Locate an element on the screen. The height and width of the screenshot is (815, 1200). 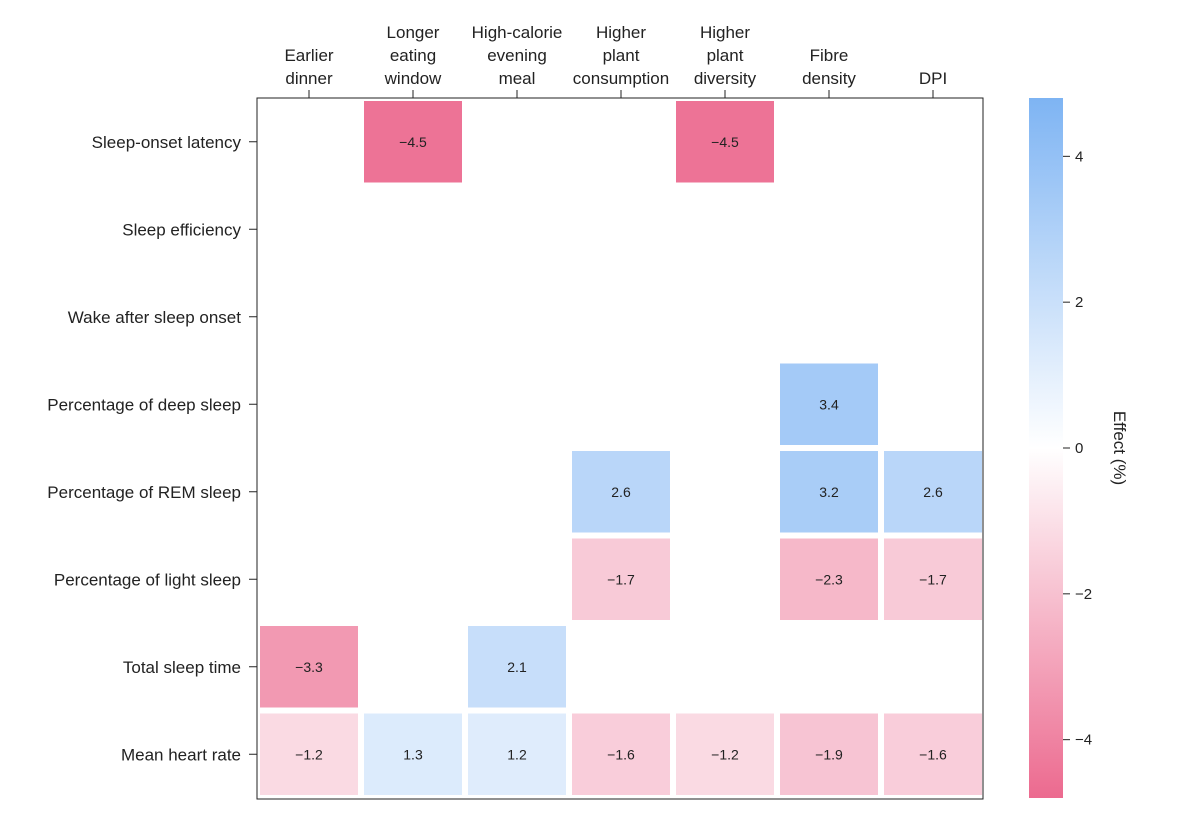
cell-value-label: −3.3 is located at coordinates (309, 667).